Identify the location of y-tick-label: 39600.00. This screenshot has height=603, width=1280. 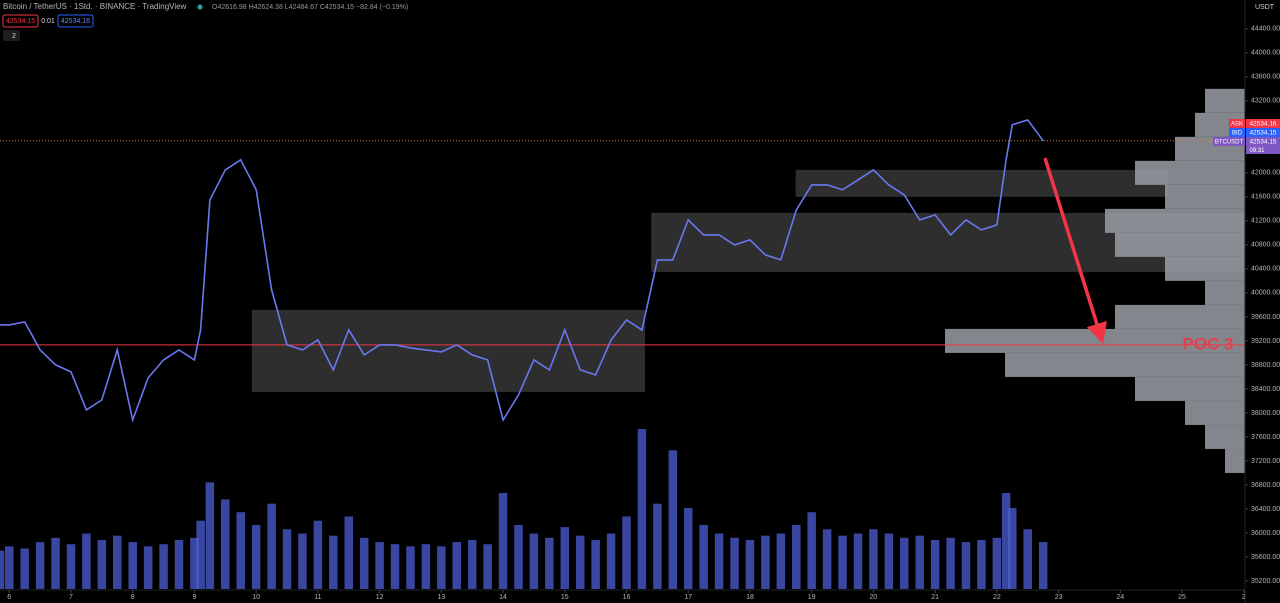
(1265, 317).